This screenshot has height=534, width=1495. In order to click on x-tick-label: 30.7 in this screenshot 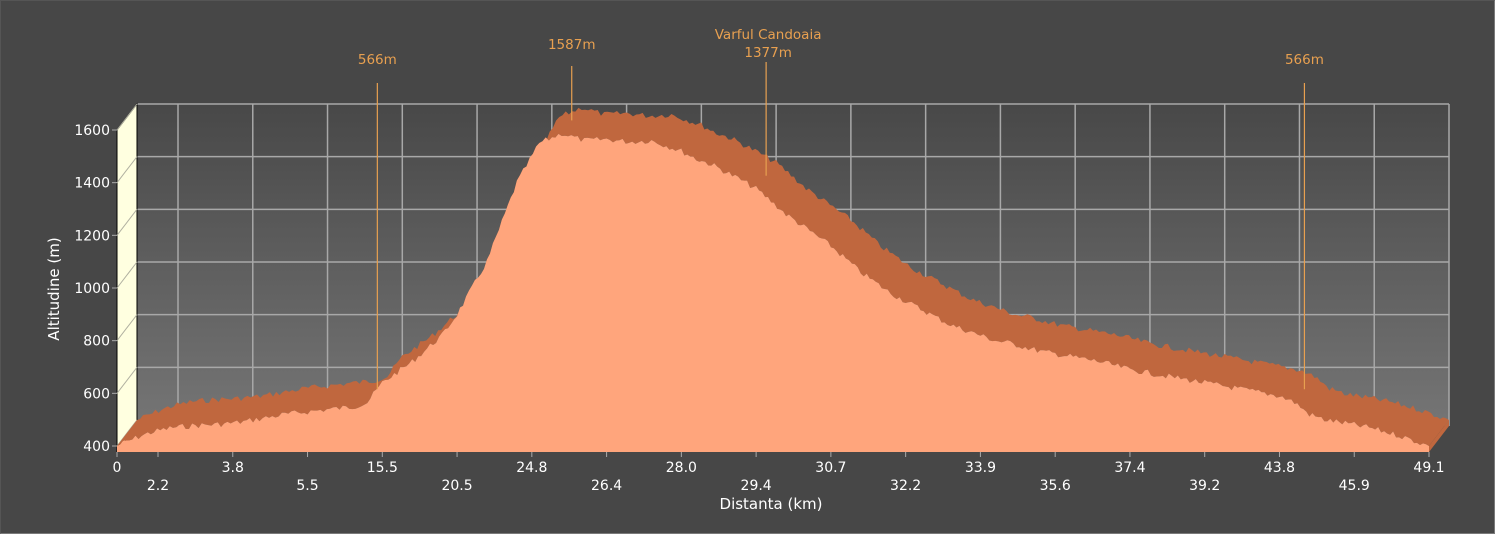, I will do `click(830, 468)`.